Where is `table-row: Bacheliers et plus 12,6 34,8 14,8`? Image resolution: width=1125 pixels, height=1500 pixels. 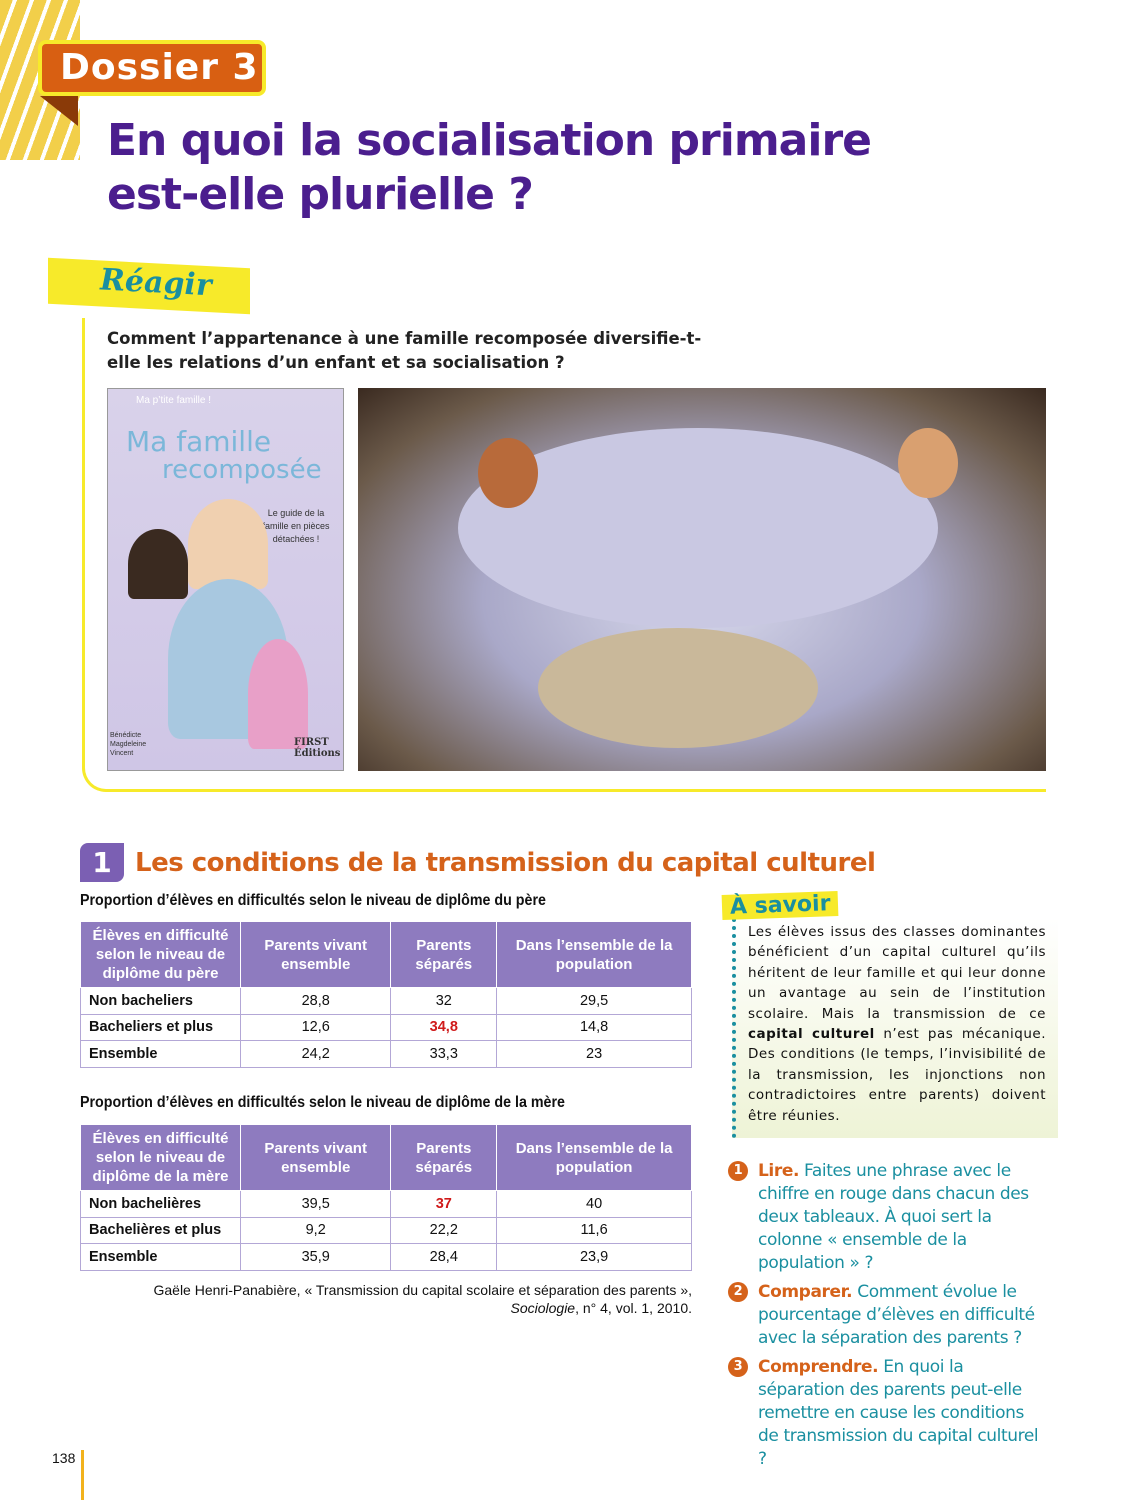 table-row: Bacheliers et plus 12,6 34,8 14,8 is located at coordinates (386, 1027).